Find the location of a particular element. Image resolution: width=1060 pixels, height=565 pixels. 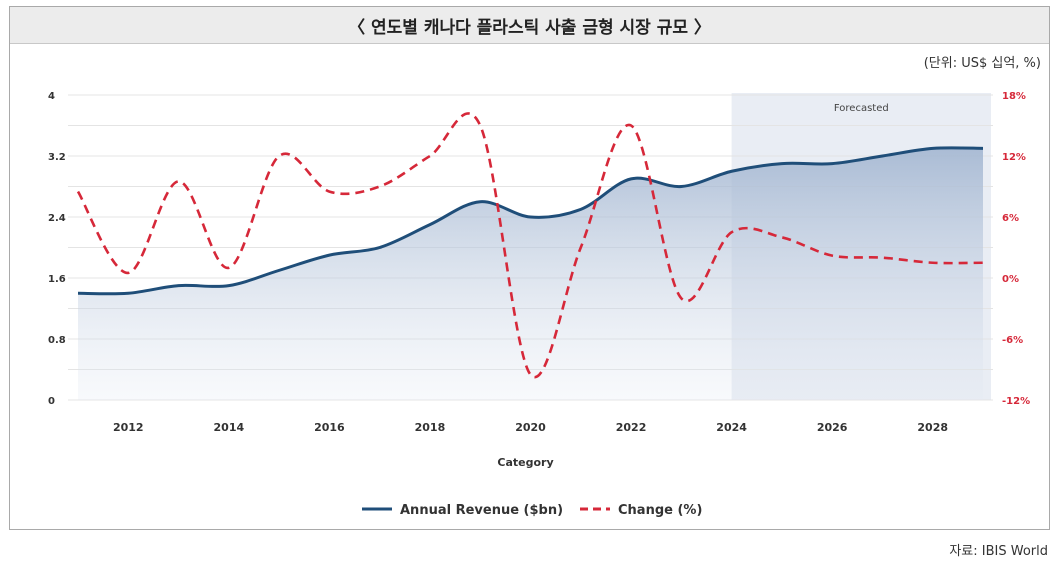

x-tick-label: 2022 is located at coordinates (631, 427).